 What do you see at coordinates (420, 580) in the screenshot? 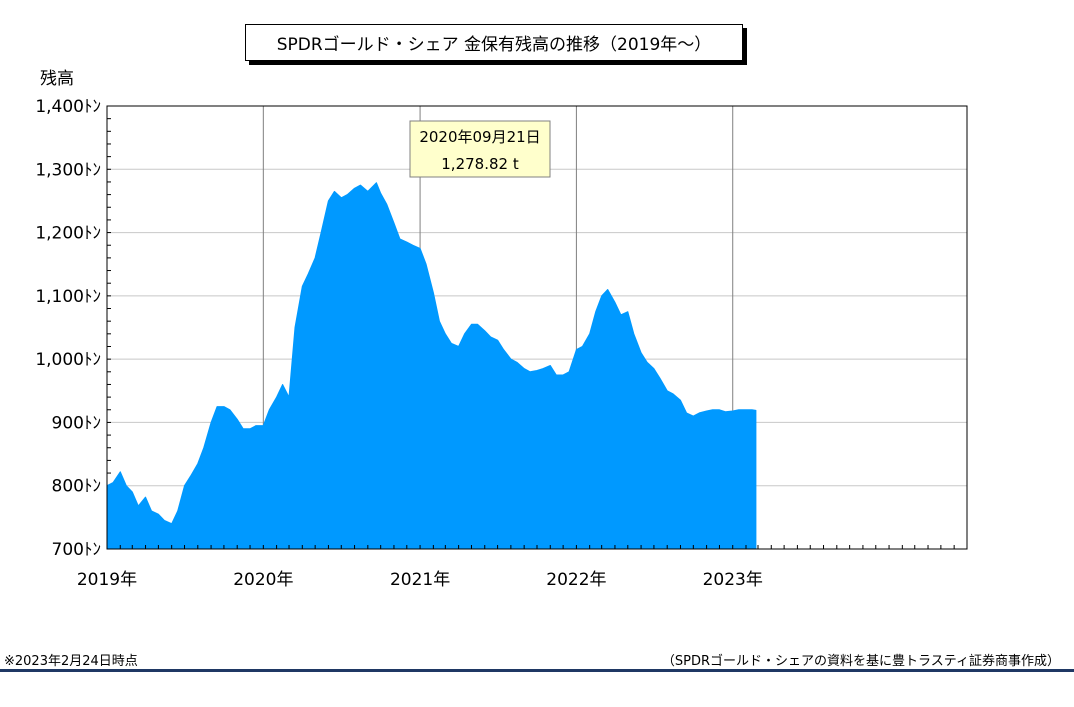
I see `x-tick-label: 2021年` at bounding box center [420, 580].